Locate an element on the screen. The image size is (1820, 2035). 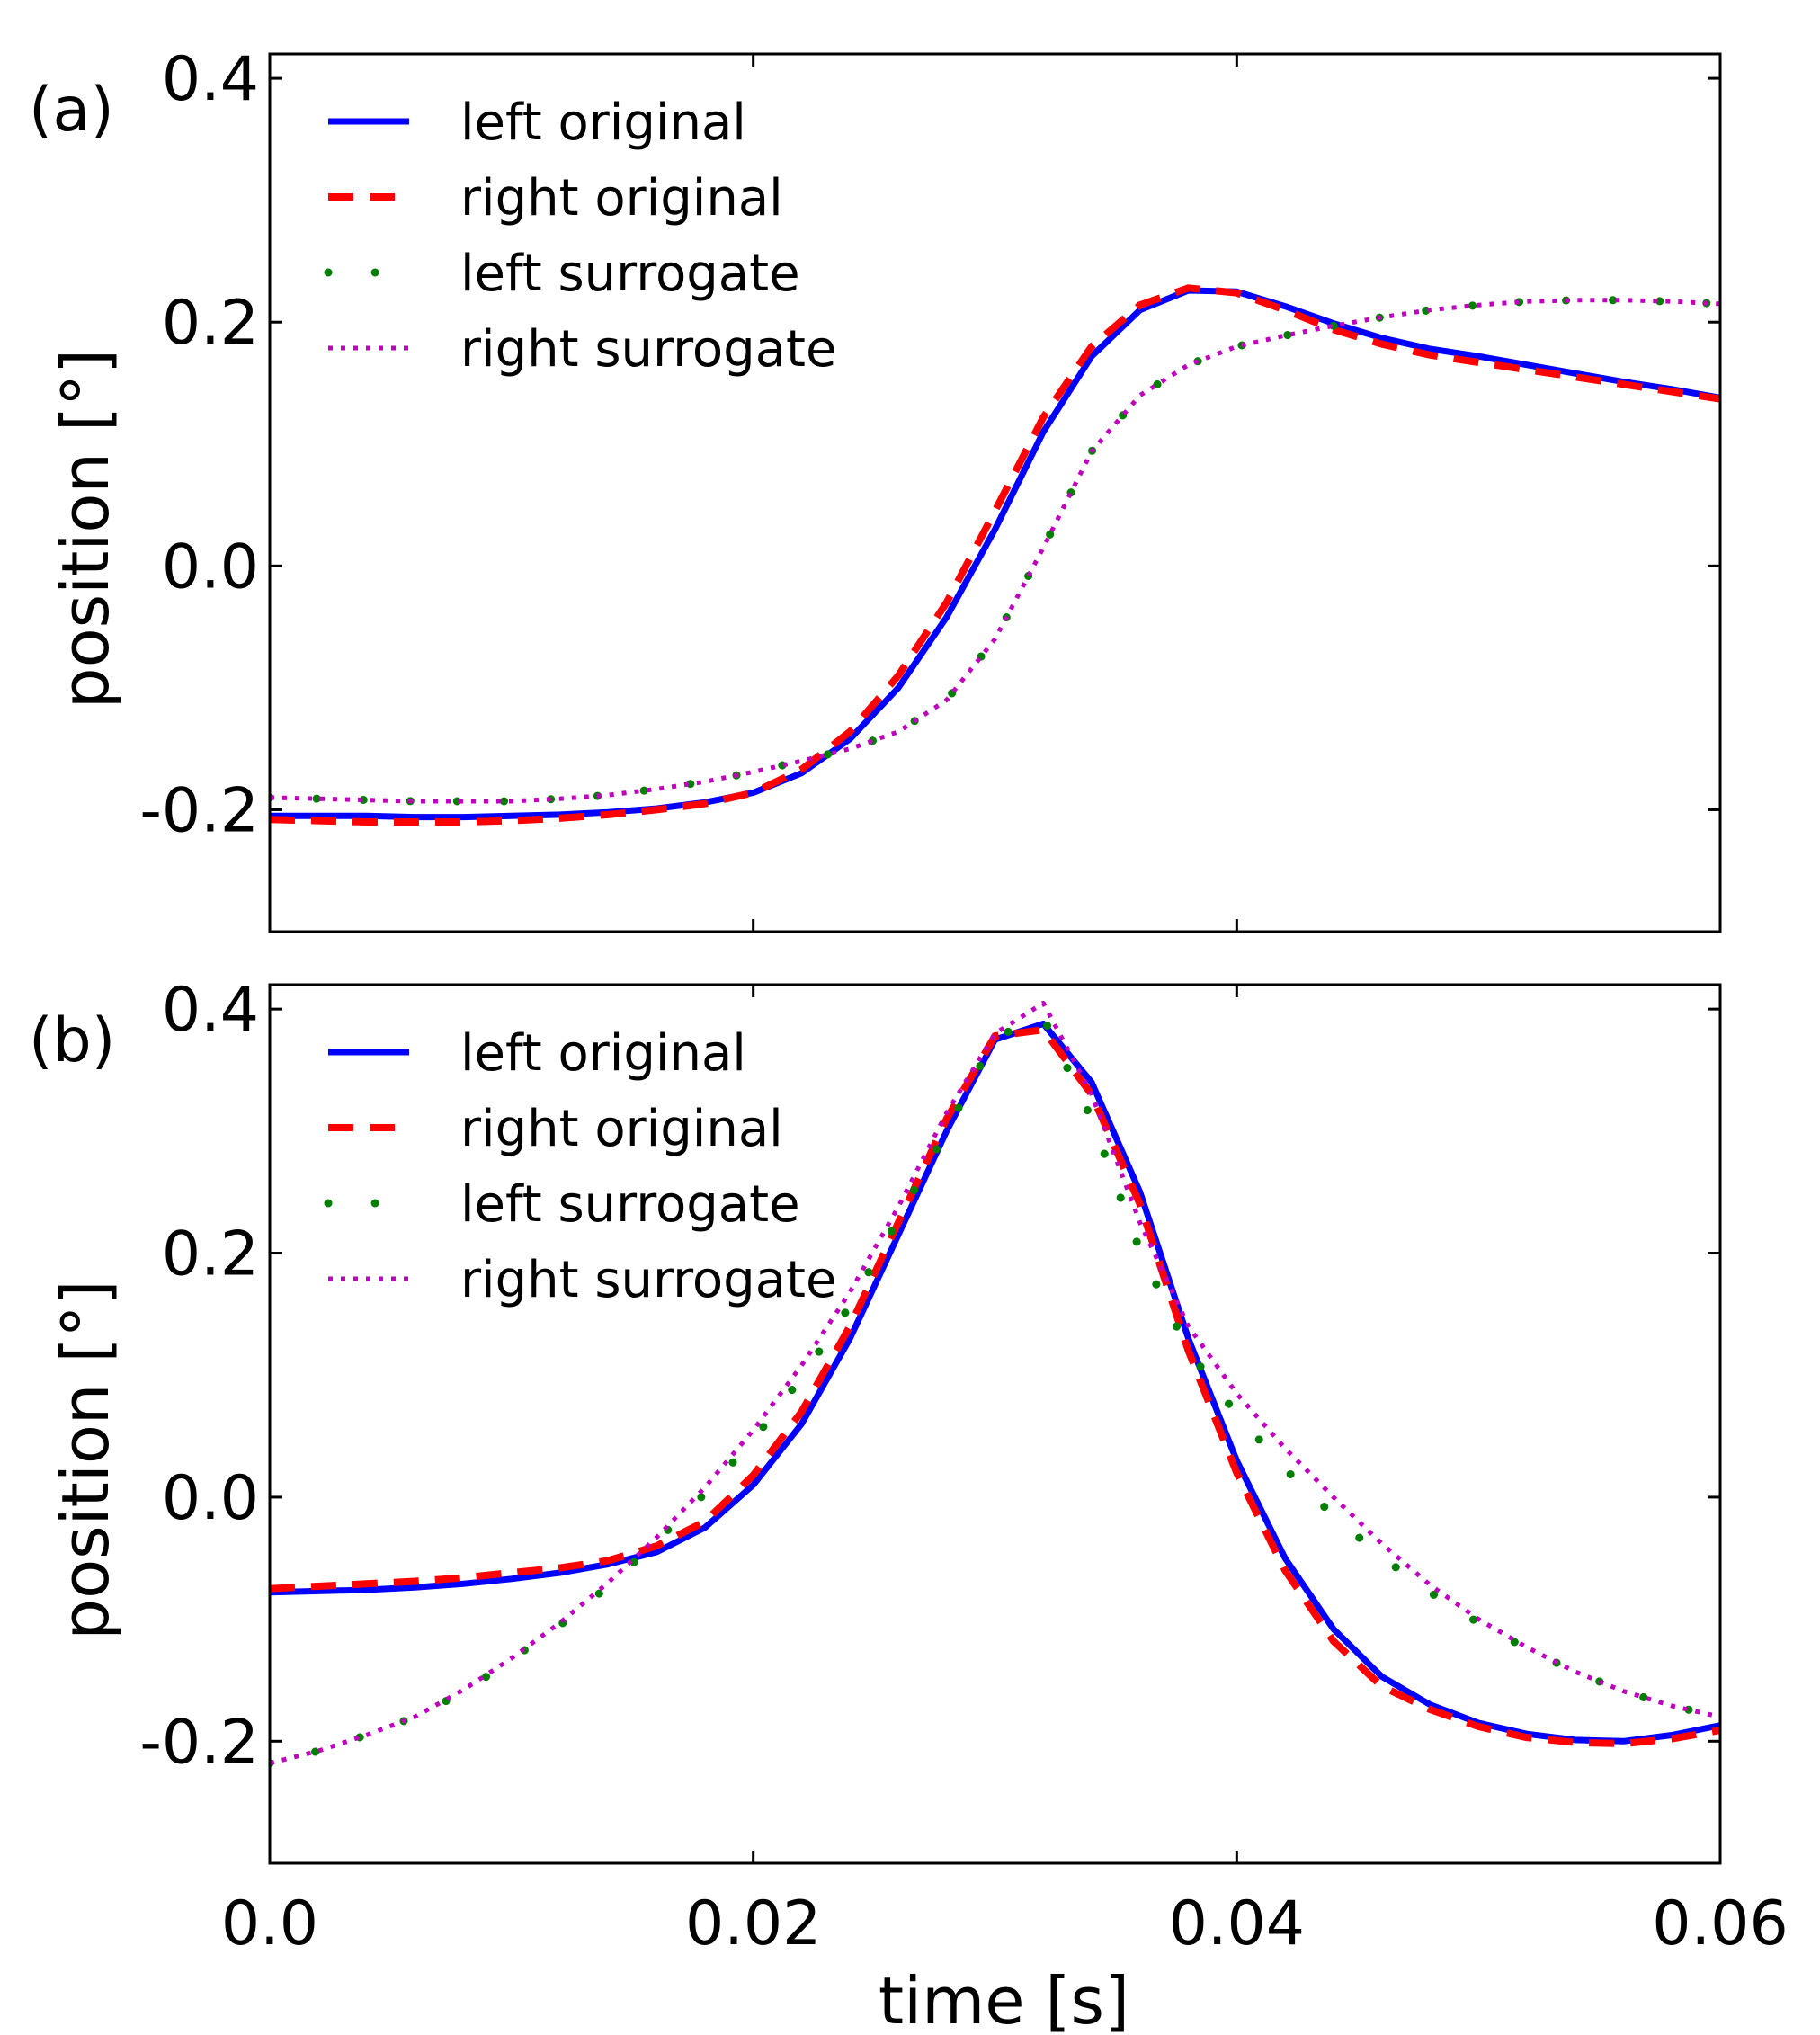
x-tick-label: 0.06 is located at coordinates (1720, 1923).